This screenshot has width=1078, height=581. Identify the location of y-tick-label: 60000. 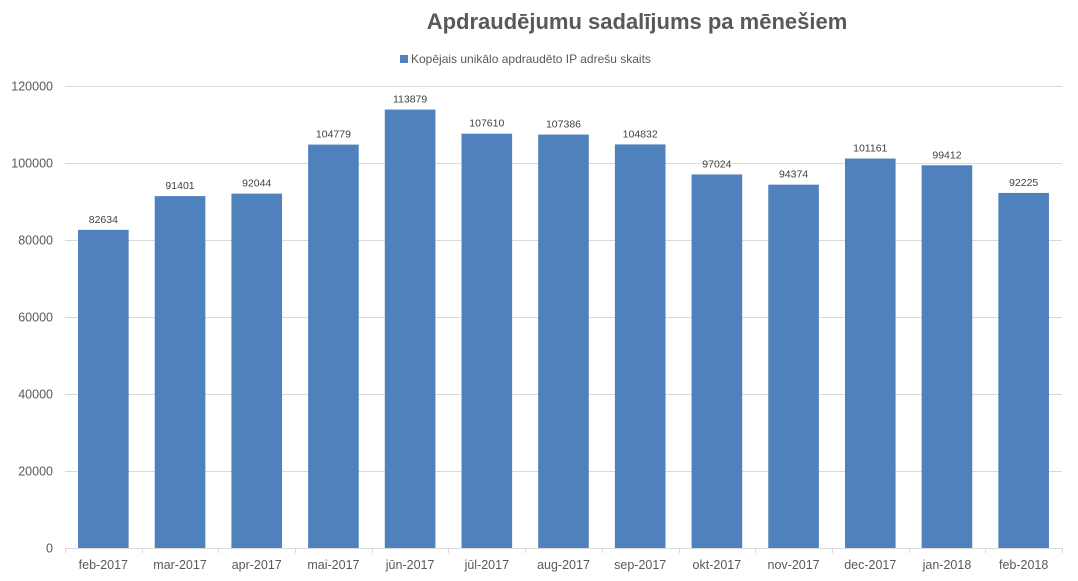
(35, 318).